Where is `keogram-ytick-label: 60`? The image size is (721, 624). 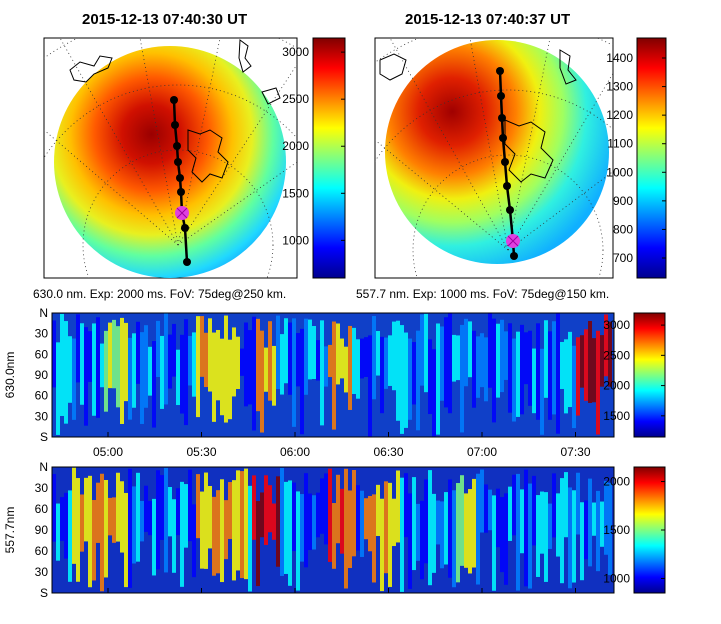 keogram-ytick-label: 60 is located at coordinates (42, 396).